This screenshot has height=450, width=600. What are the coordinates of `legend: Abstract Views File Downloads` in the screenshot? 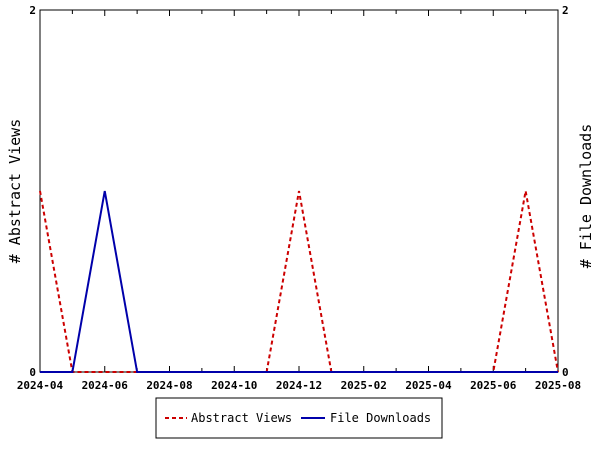 It's located at (299, 418).